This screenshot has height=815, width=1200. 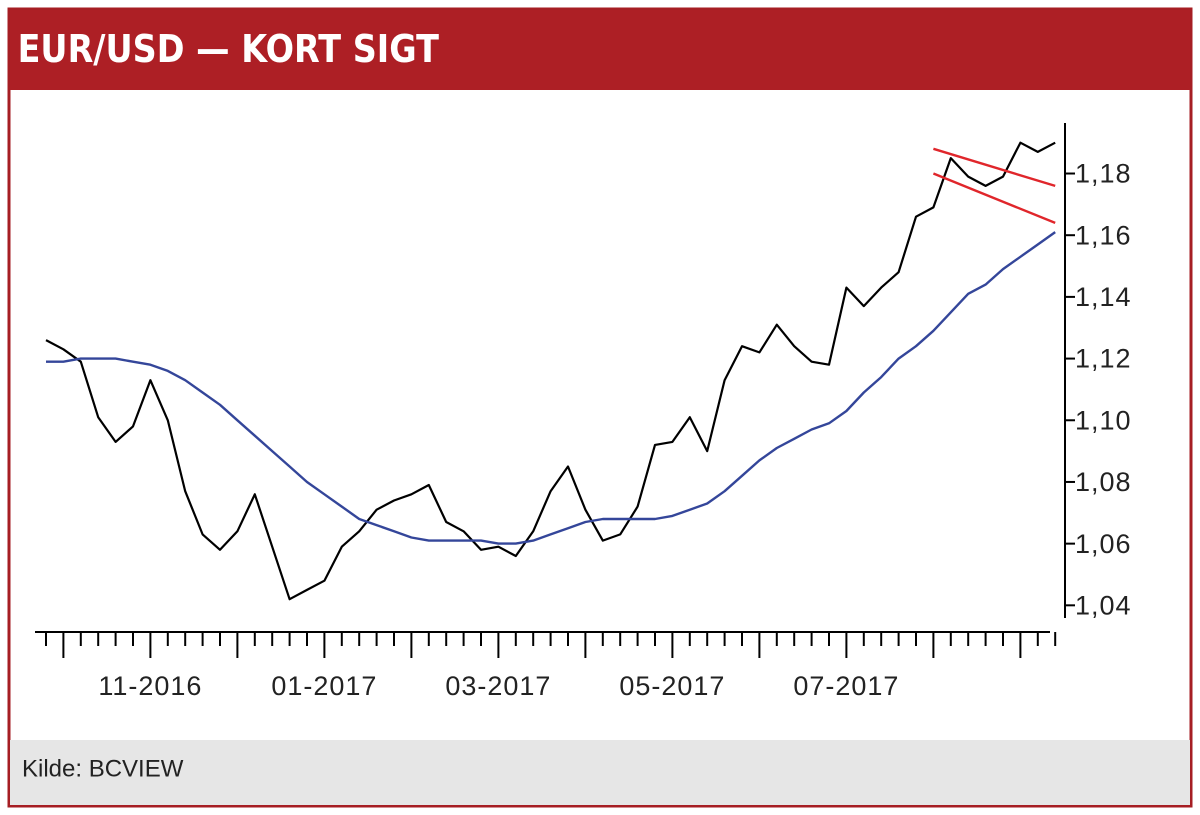 What do you see at coordinates (1103, 420) in the screenshot?
I see `y-tick-label: 1,10` at bounding box center [1103, 420].